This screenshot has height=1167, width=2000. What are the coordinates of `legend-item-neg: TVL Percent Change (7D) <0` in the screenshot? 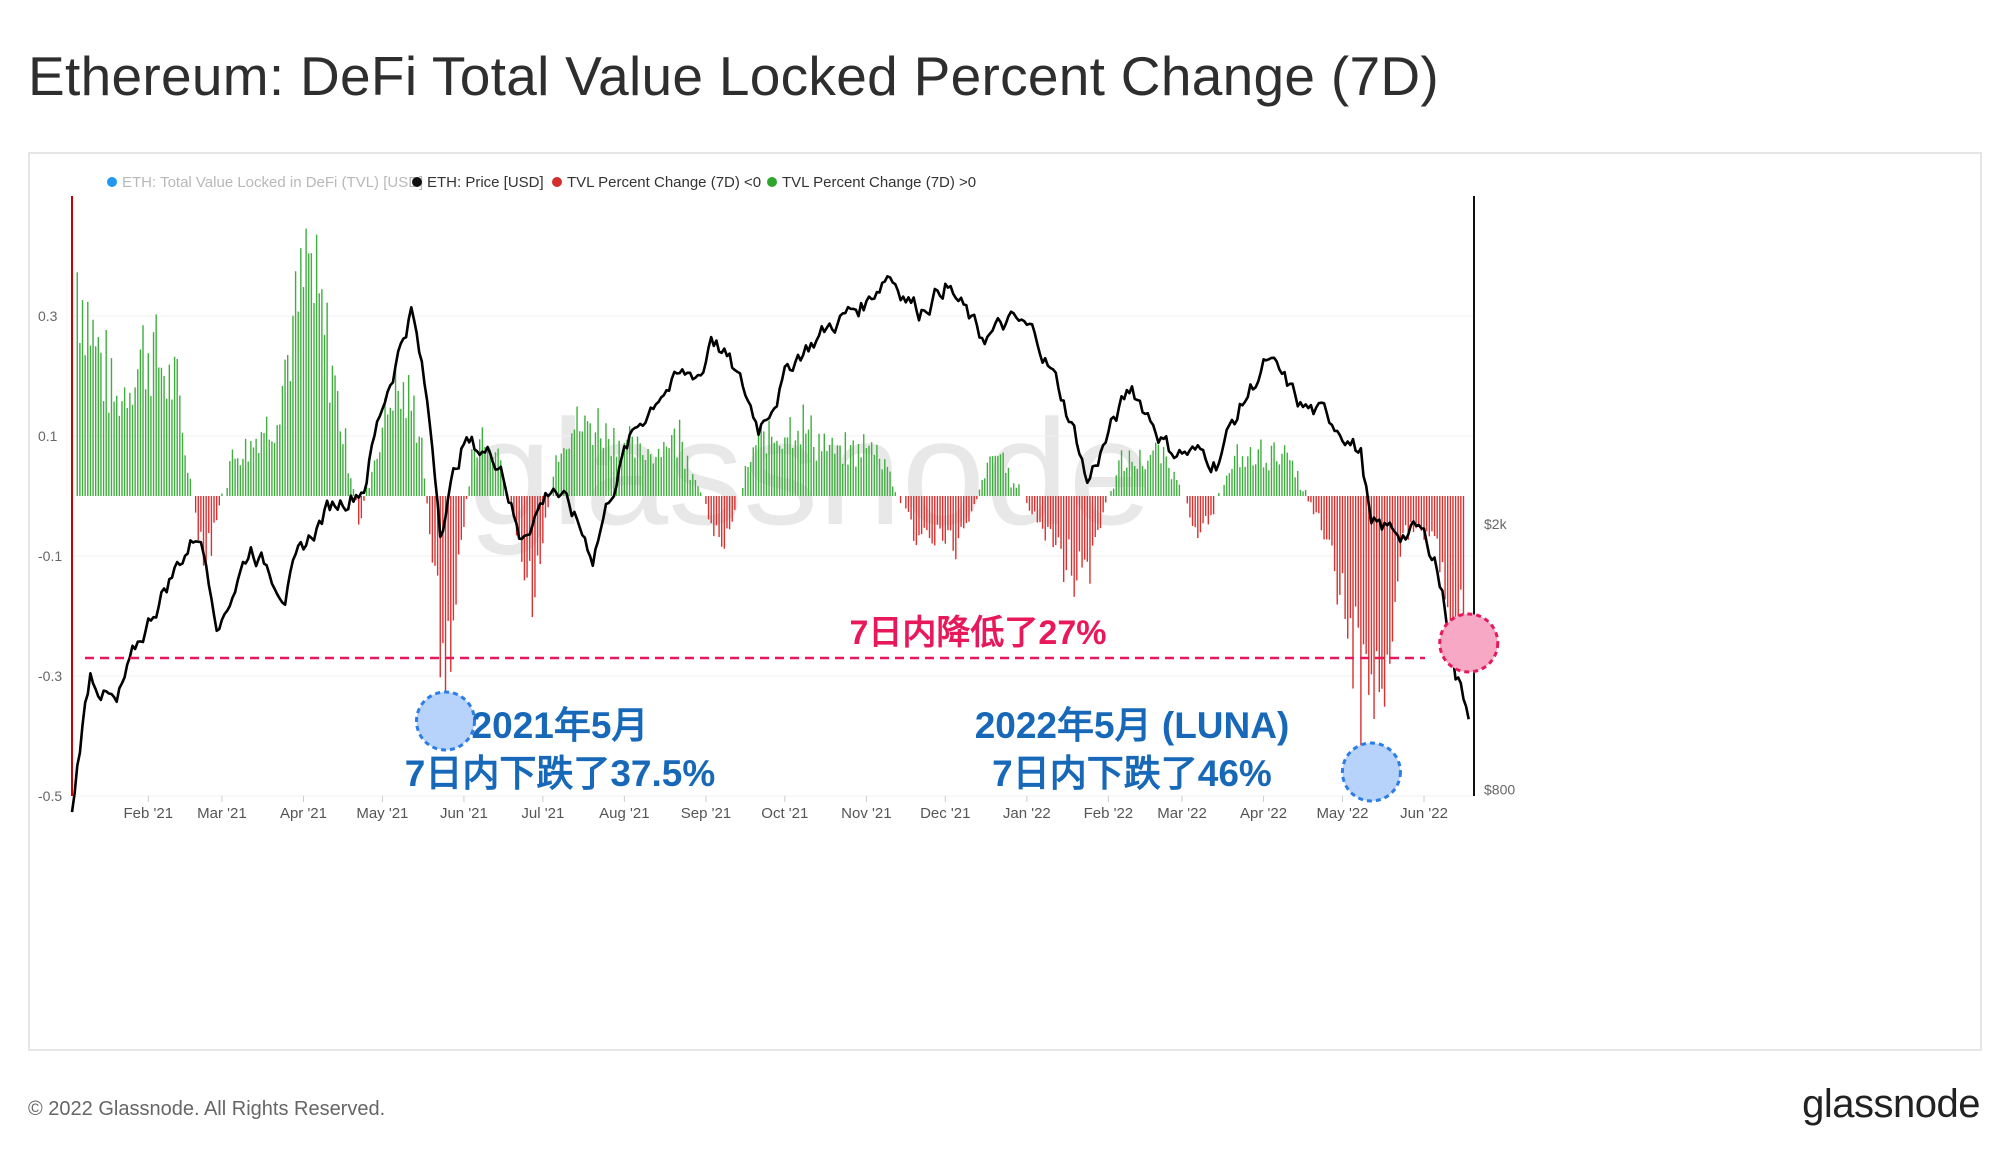 It's located at (656, 182).